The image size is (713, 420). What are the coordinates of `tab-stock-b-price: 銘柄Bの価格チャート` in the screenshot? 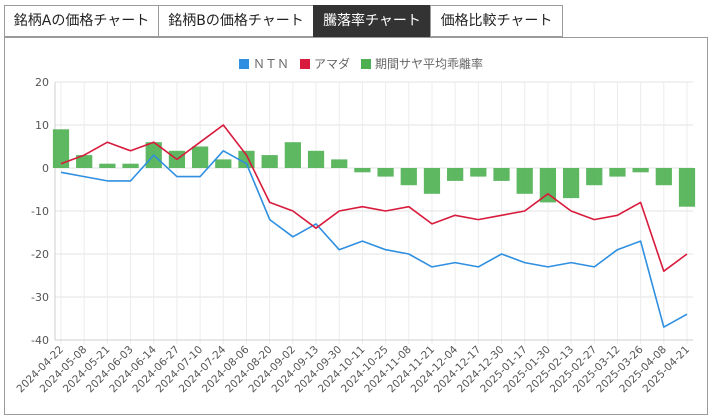 It's located at (235, 21).